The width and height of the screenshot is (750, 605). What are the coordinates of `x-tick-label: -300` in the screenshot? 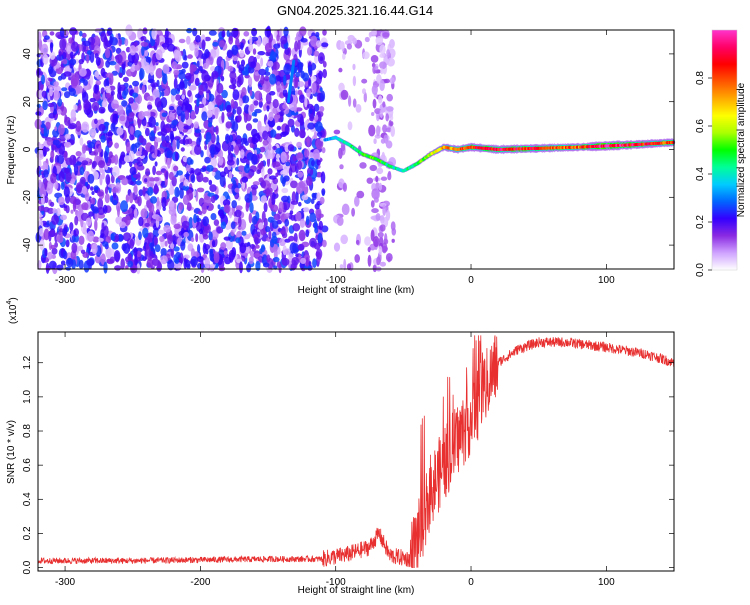 It's located at (65, 582).